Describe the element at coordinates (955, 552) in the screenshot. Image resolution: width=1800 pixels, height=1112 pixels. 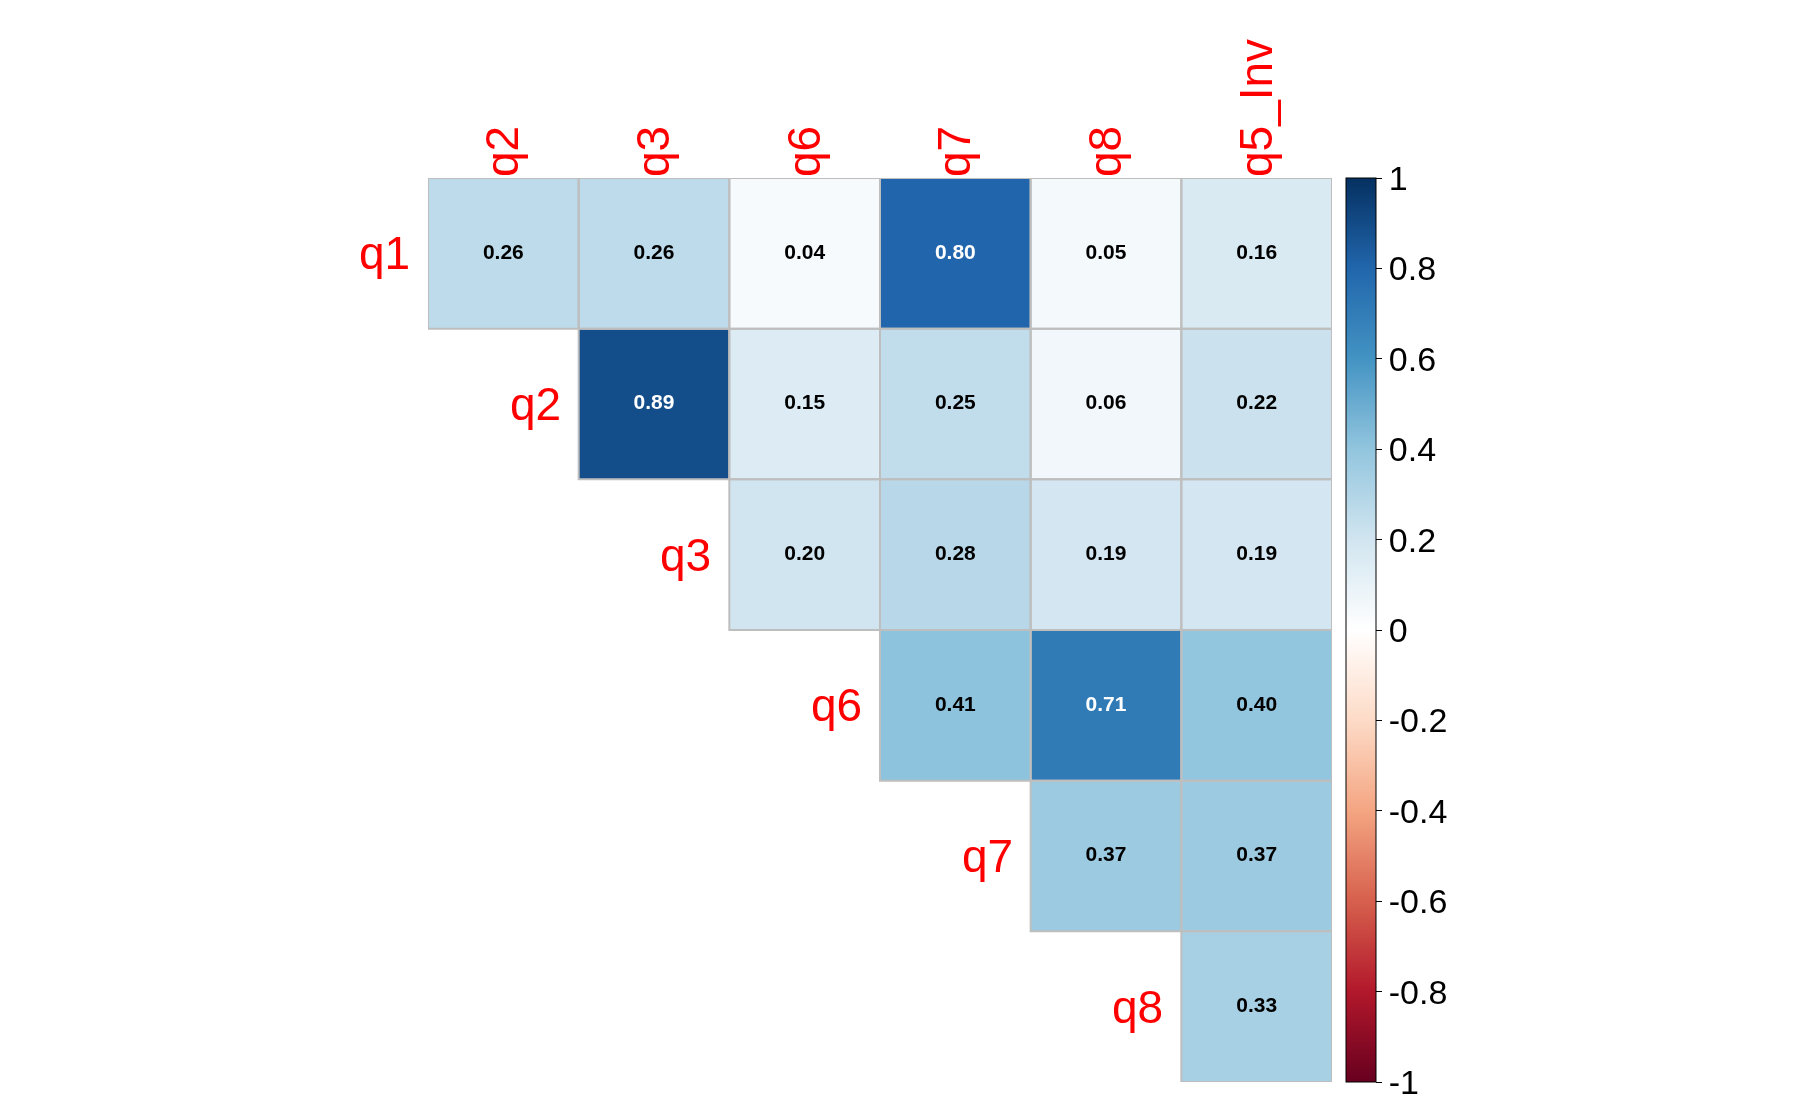
I see `data-label: 0.28` at that location.